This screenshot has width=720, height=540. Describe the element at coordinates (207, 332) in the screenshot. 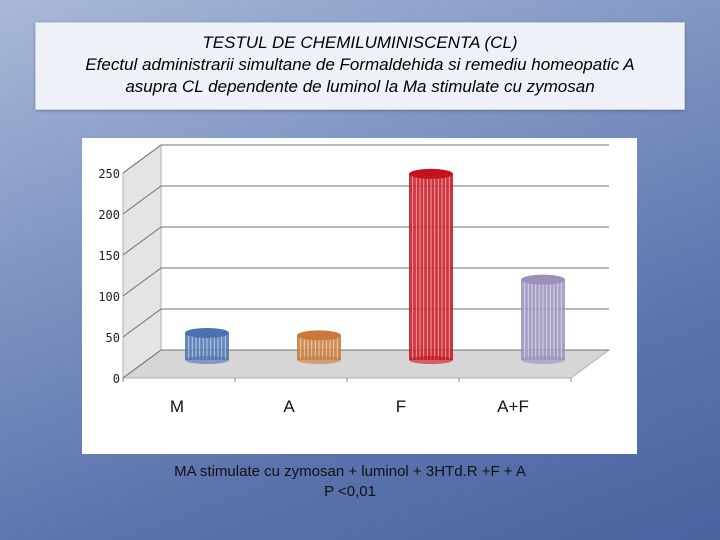

I see `bar-top-M` at that location.